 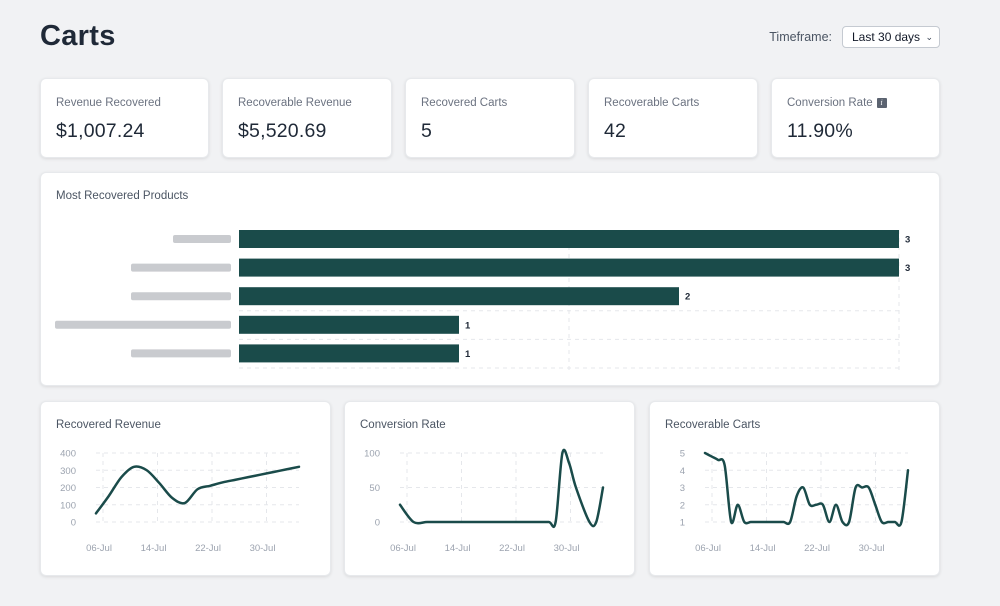 I want to click on card-title: Conversion Rate, so click(x=403, y=425).